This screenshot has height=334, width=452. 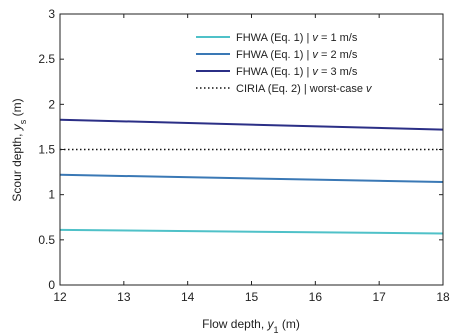 I want to click on x-tick-label: 12, so click(x=60, y=297).